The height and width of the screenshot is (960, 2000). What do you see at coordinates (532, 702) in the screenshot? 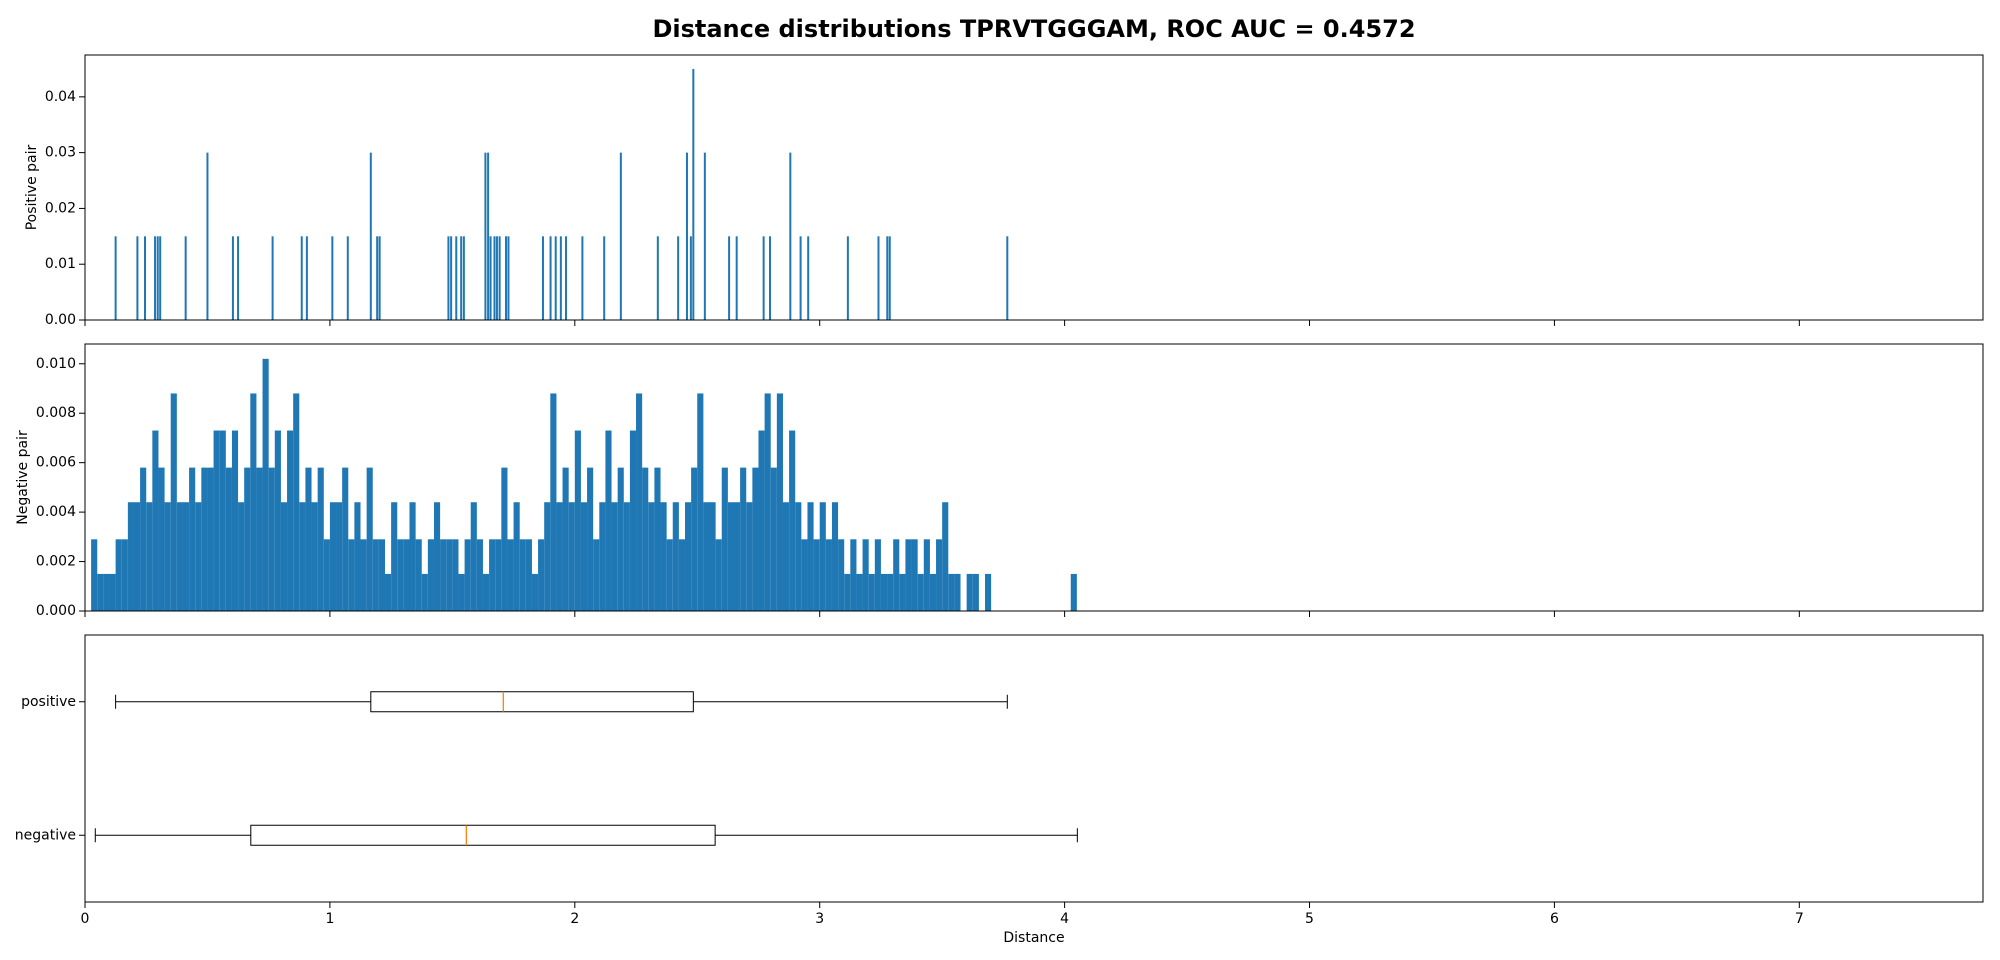
I see `box` at bounding box center [532, 702].